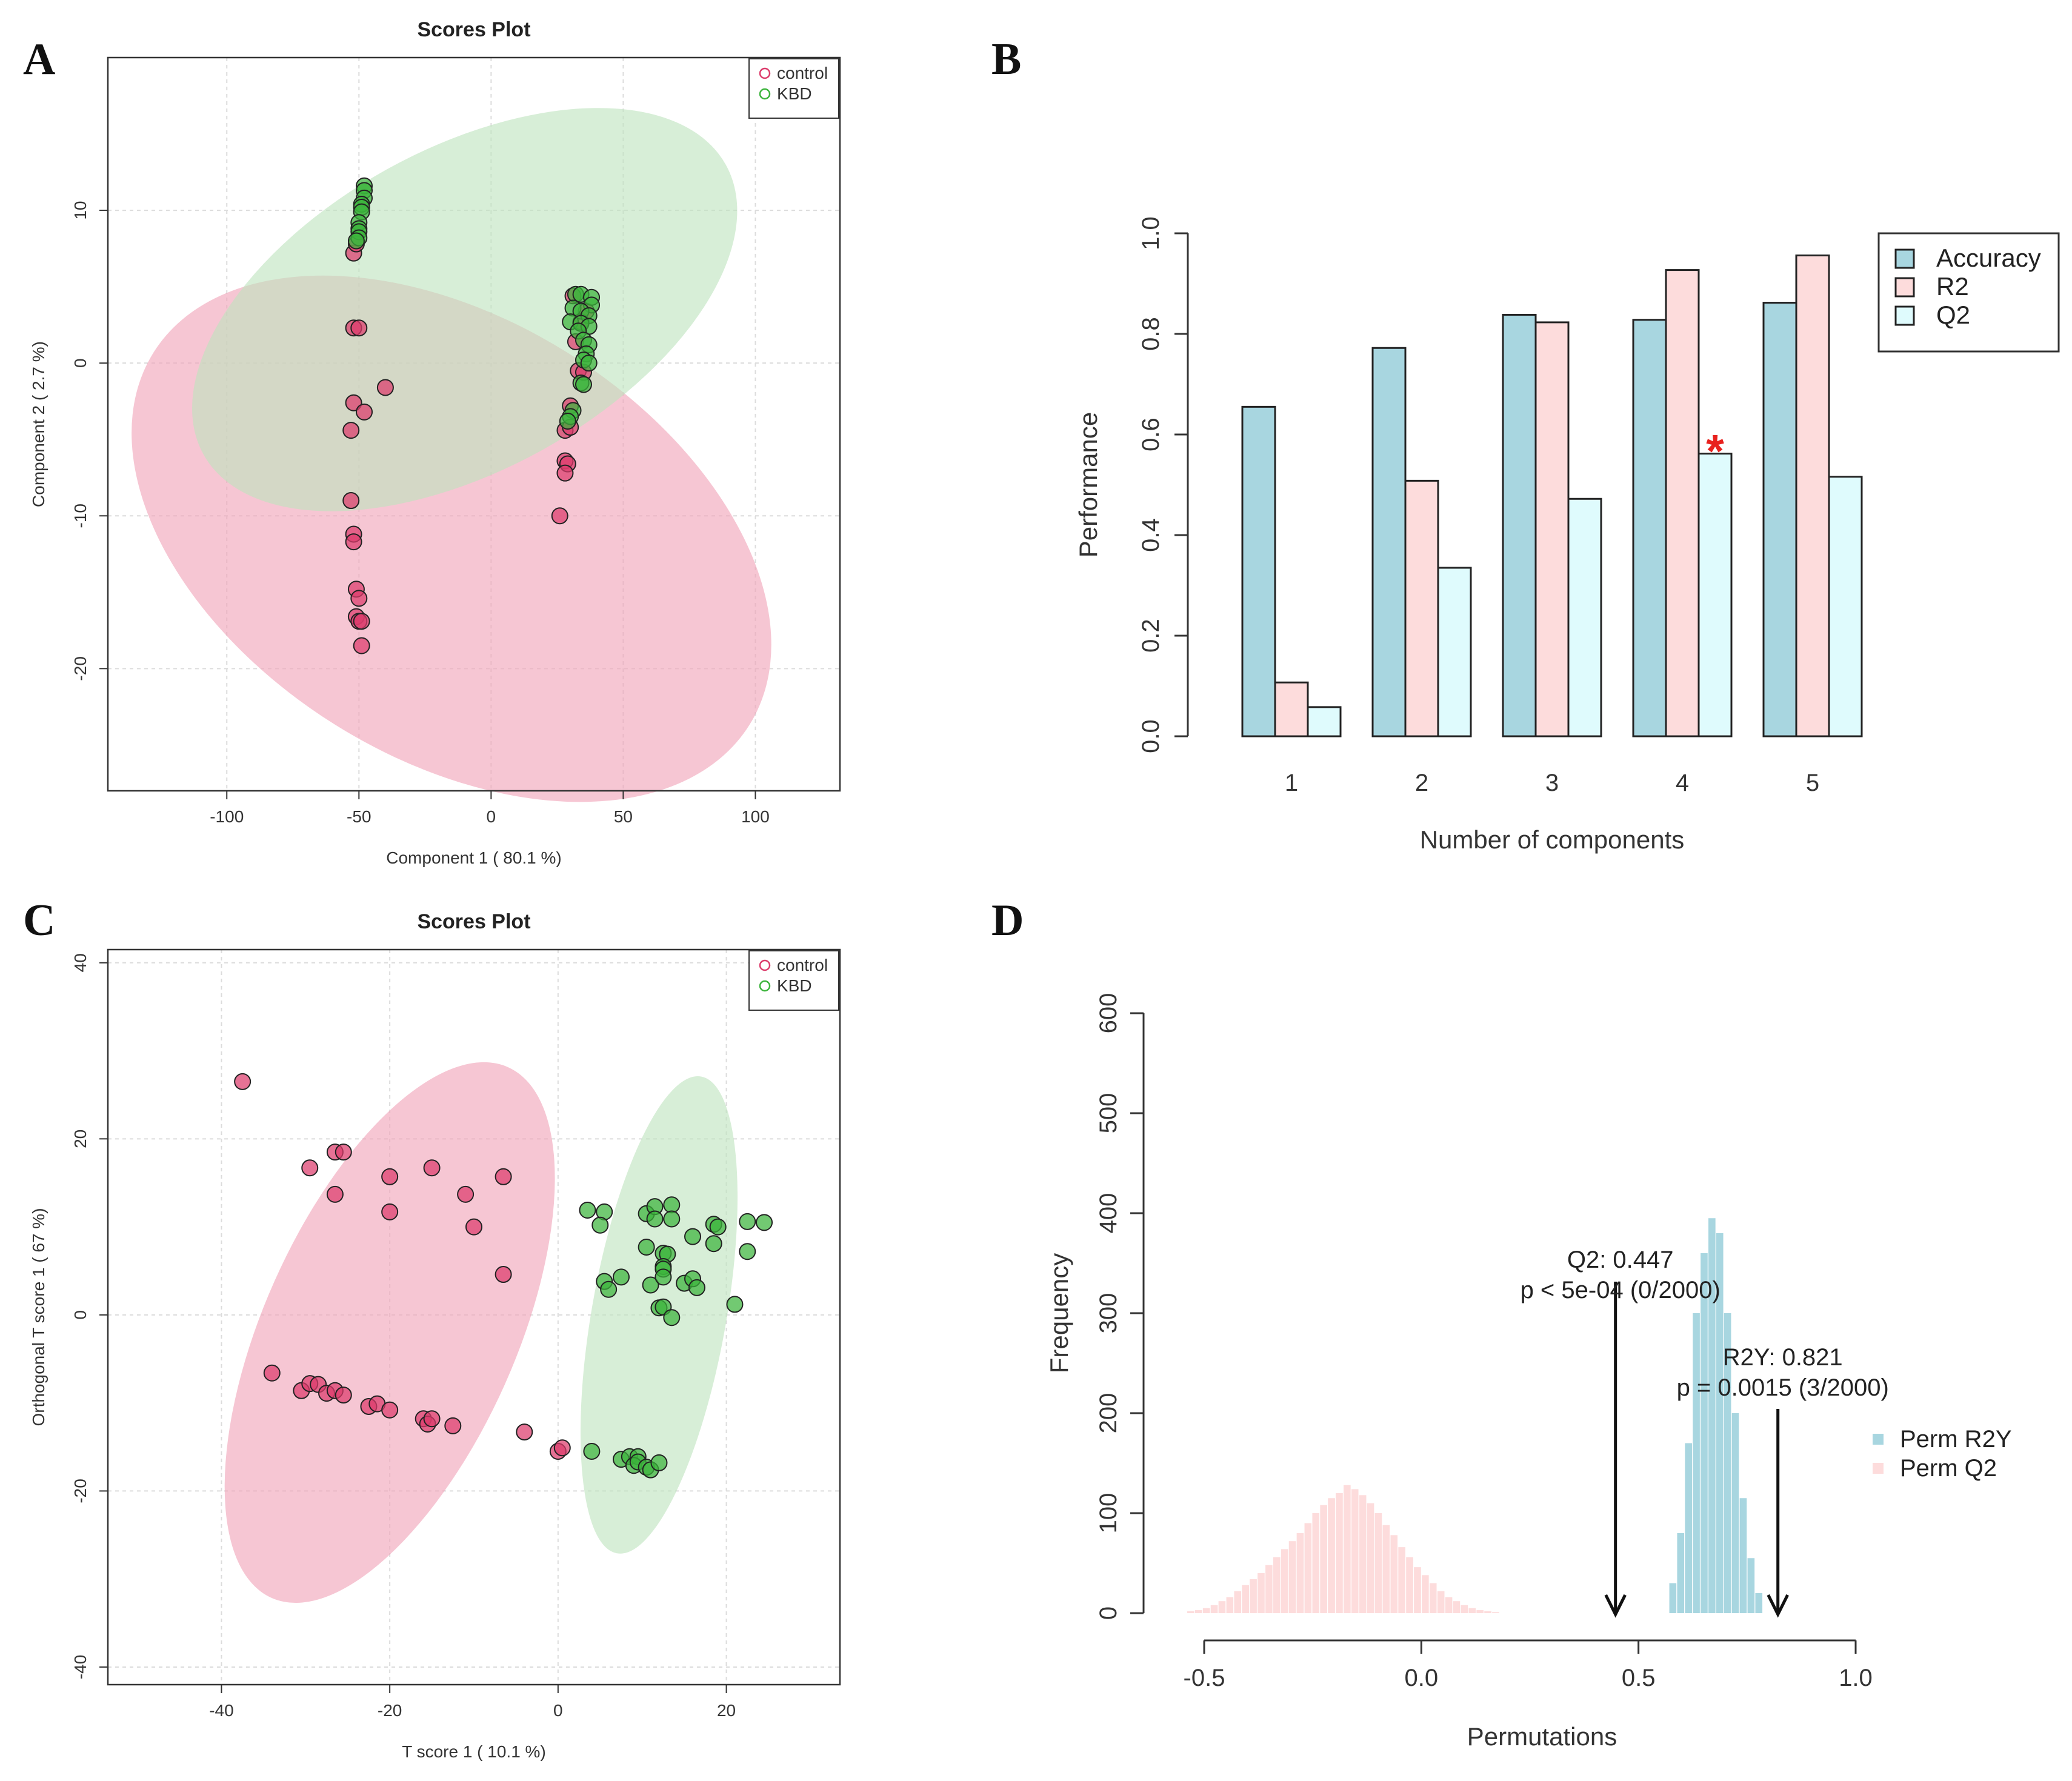 Image resolution: width=2072 pixels, height=1781 pixels. Describe the element at coordinates (1905, 258) in the screenshot. I see `legend-swatch-accuracy` at that location.